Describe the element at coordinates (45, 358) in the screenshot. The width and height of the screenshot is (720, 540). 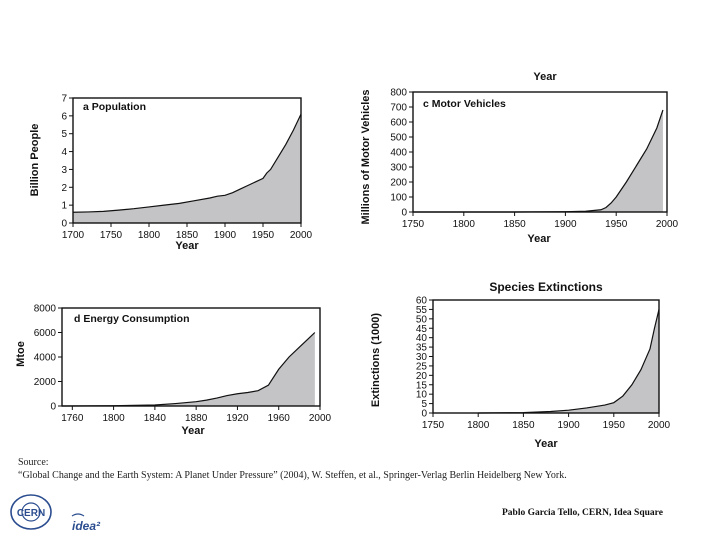
I see `y-tick-label-4000: 4000` at that location.